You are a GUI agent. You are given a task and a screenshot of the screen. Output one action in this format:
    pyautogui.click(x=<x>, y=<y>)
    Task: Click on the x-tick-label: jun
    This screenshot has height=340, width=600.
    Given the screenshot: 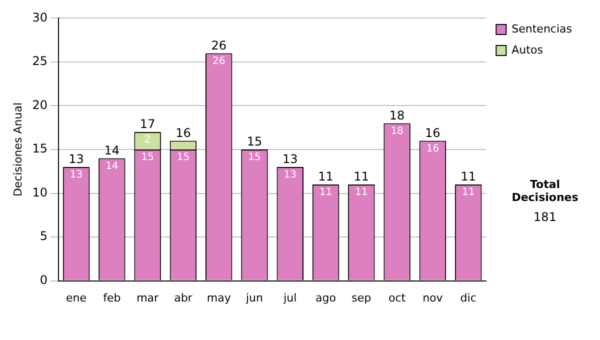 What is the action you would take?
    pyautogui.click(x=254, y=297)
    